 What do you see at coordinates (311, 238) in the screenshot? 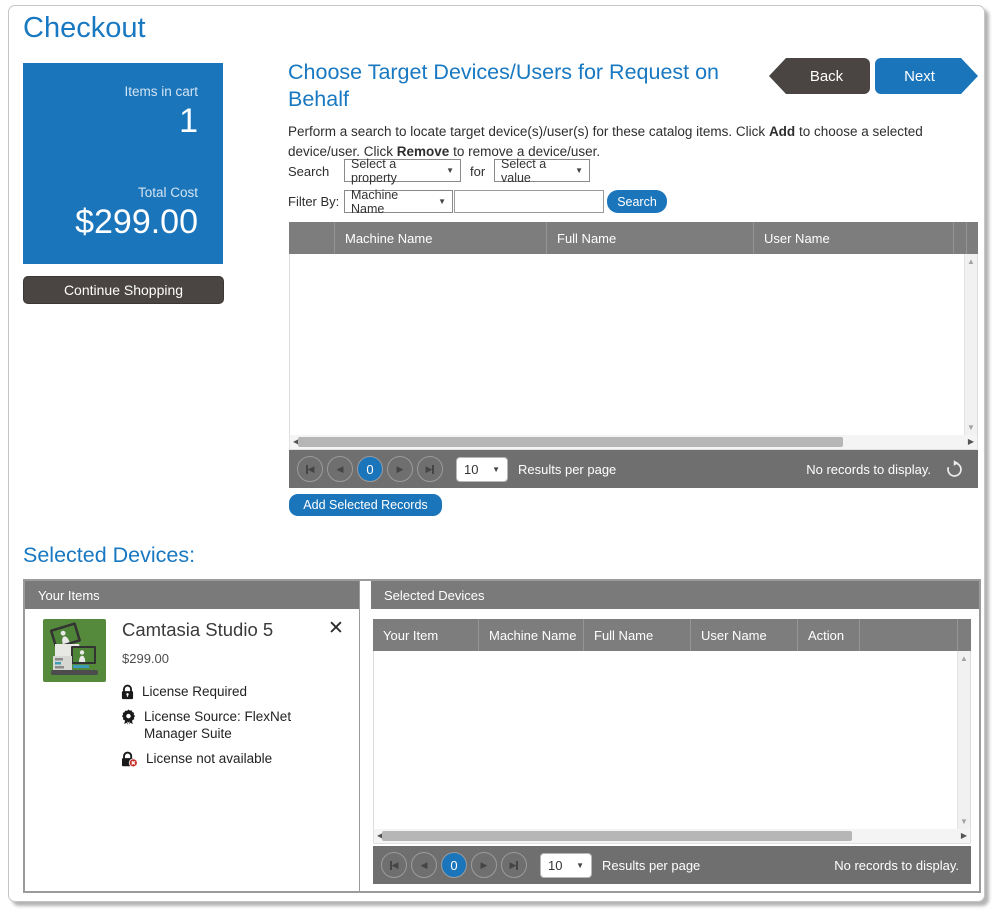
I see `select-column-header` at bounding box center [311, 238].